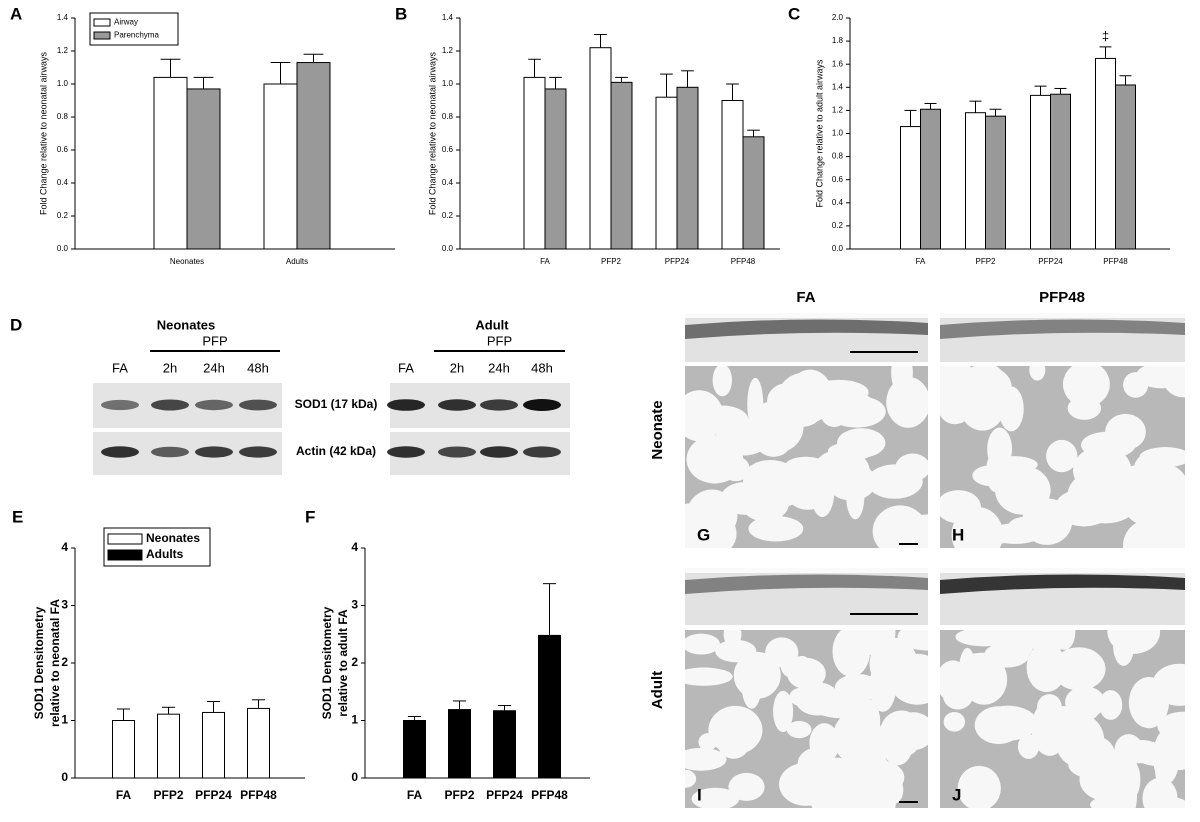 This screenshot has height=822, width=1200. I want to click on x-tick-label: Neonates, so click(187, 261).